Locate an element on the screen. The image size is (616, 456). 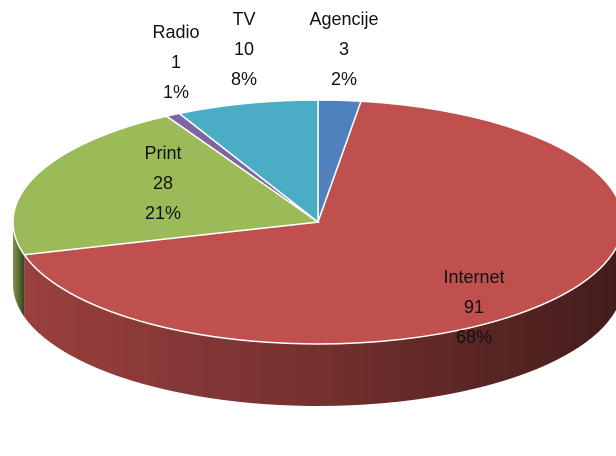
slice-label: Agencije is located at coordinates (343, 19).